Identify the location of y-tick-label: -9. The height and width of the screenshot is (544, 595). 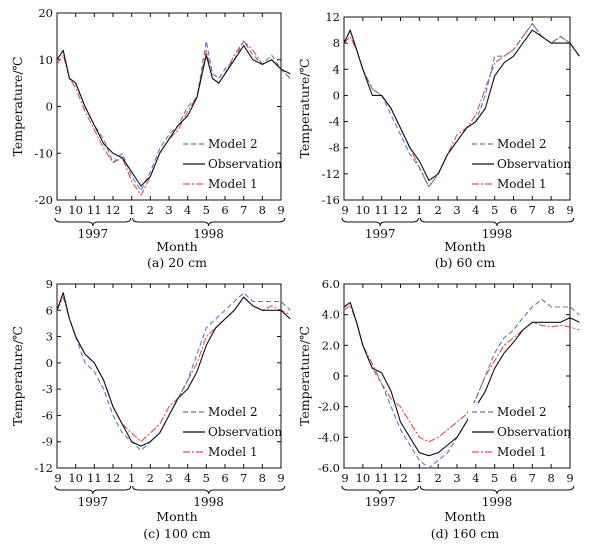
(47, 442).